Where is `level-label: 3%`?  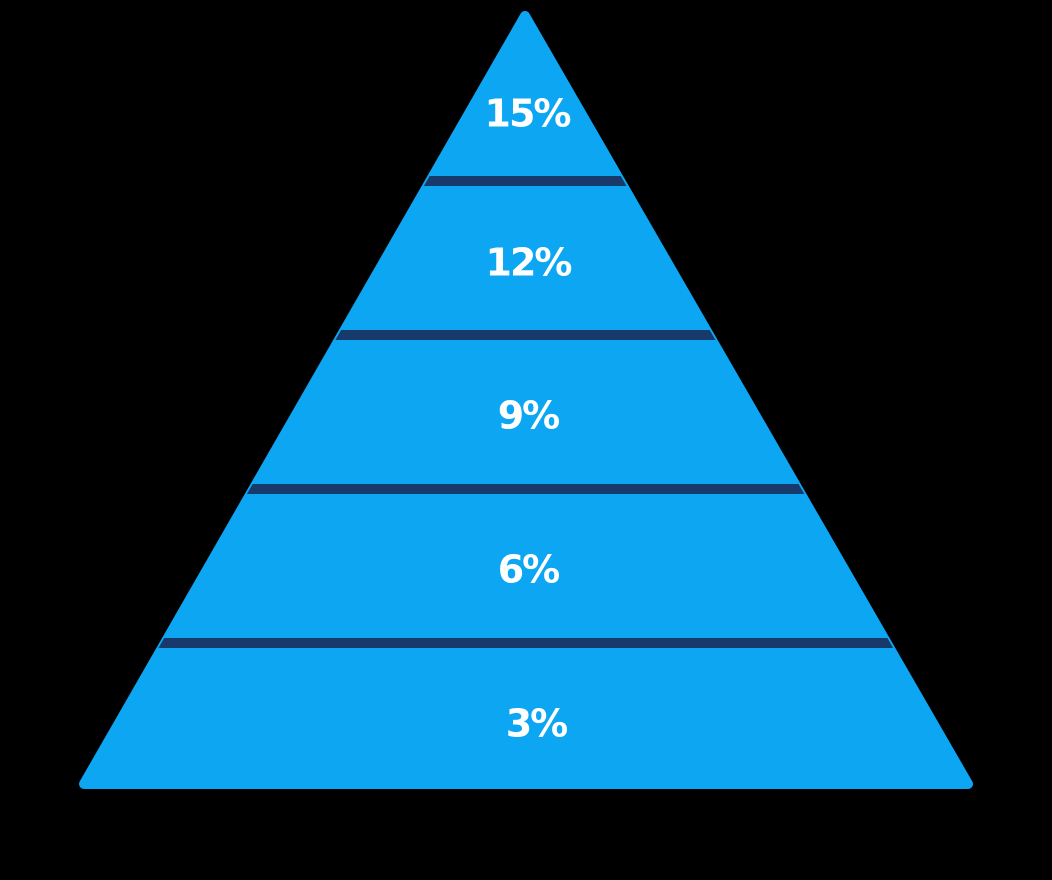
level-label: 3% is located at coordinates (536, 724).